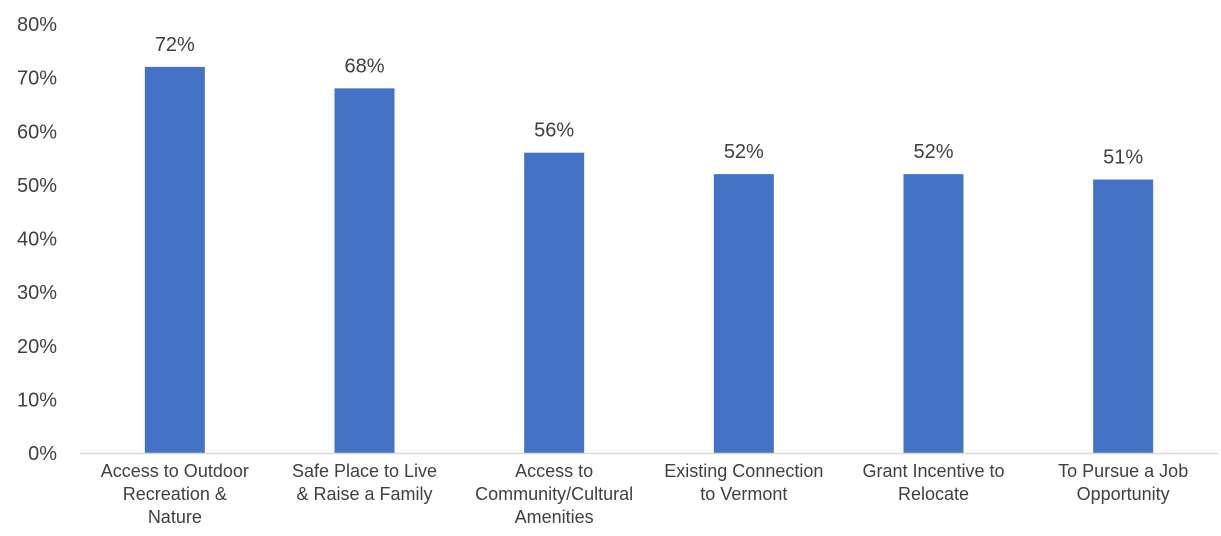 This screenshot has height=536, width=1221. I want to click on category-label: Access to Outdoor Recreation & Nature, so click(175, 494).